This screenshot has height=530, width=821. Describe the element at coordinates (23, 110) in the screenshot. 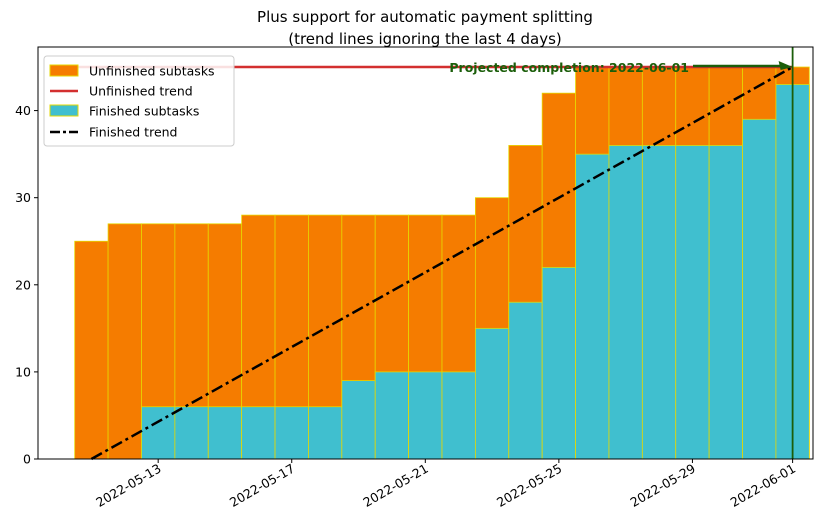

I see `y-tick-label: 40` at that location.